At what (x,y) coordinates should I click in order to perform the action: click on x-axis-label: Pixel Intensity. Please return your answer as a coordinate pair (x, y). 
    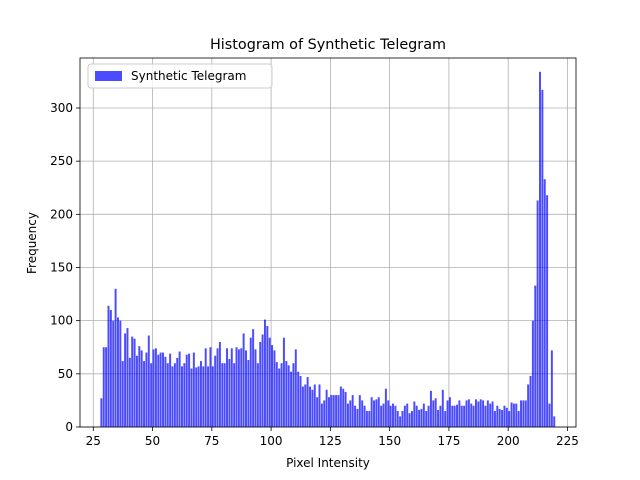
    Looking at the image, I should click on (328, 463).